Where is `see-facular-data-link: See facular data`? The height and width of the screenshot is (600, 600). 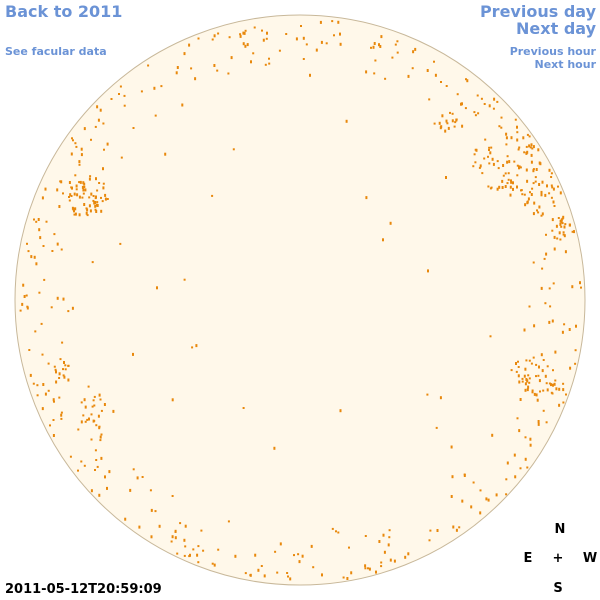
see-facular-data-link: See facular data is located at coordinates (56, 51).